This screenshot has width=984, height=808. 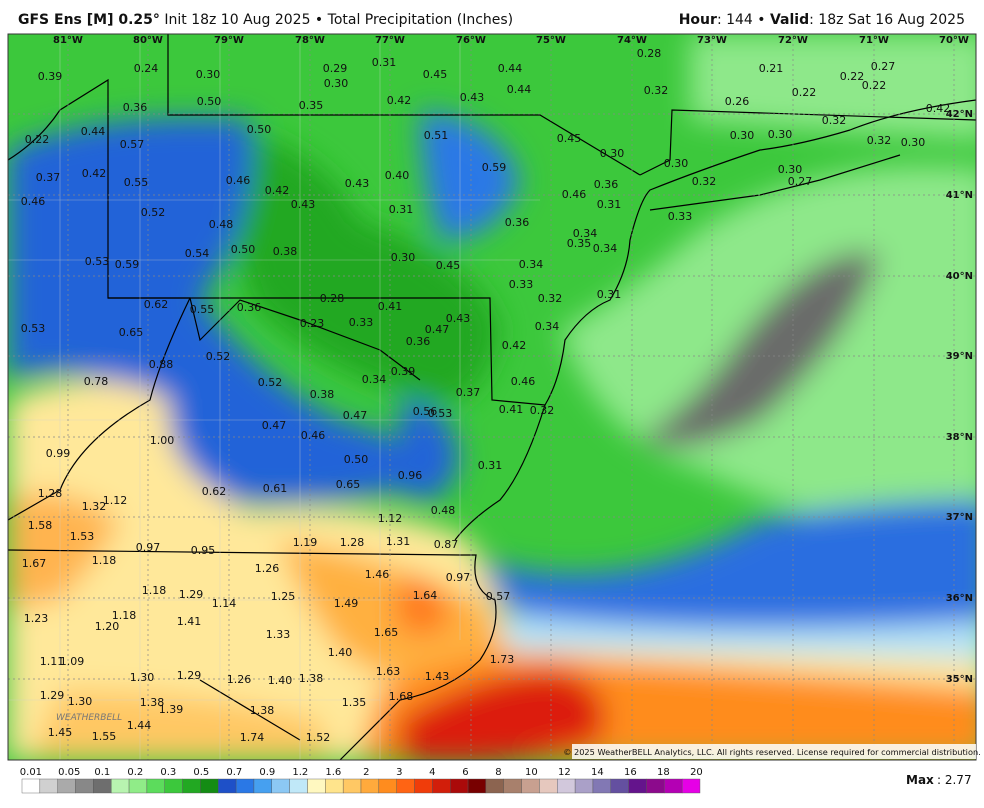 What do you see at coordinates (322, 394) in the screenshot?
I see `precip-label: 0.38` at bounding box center [322, 394].